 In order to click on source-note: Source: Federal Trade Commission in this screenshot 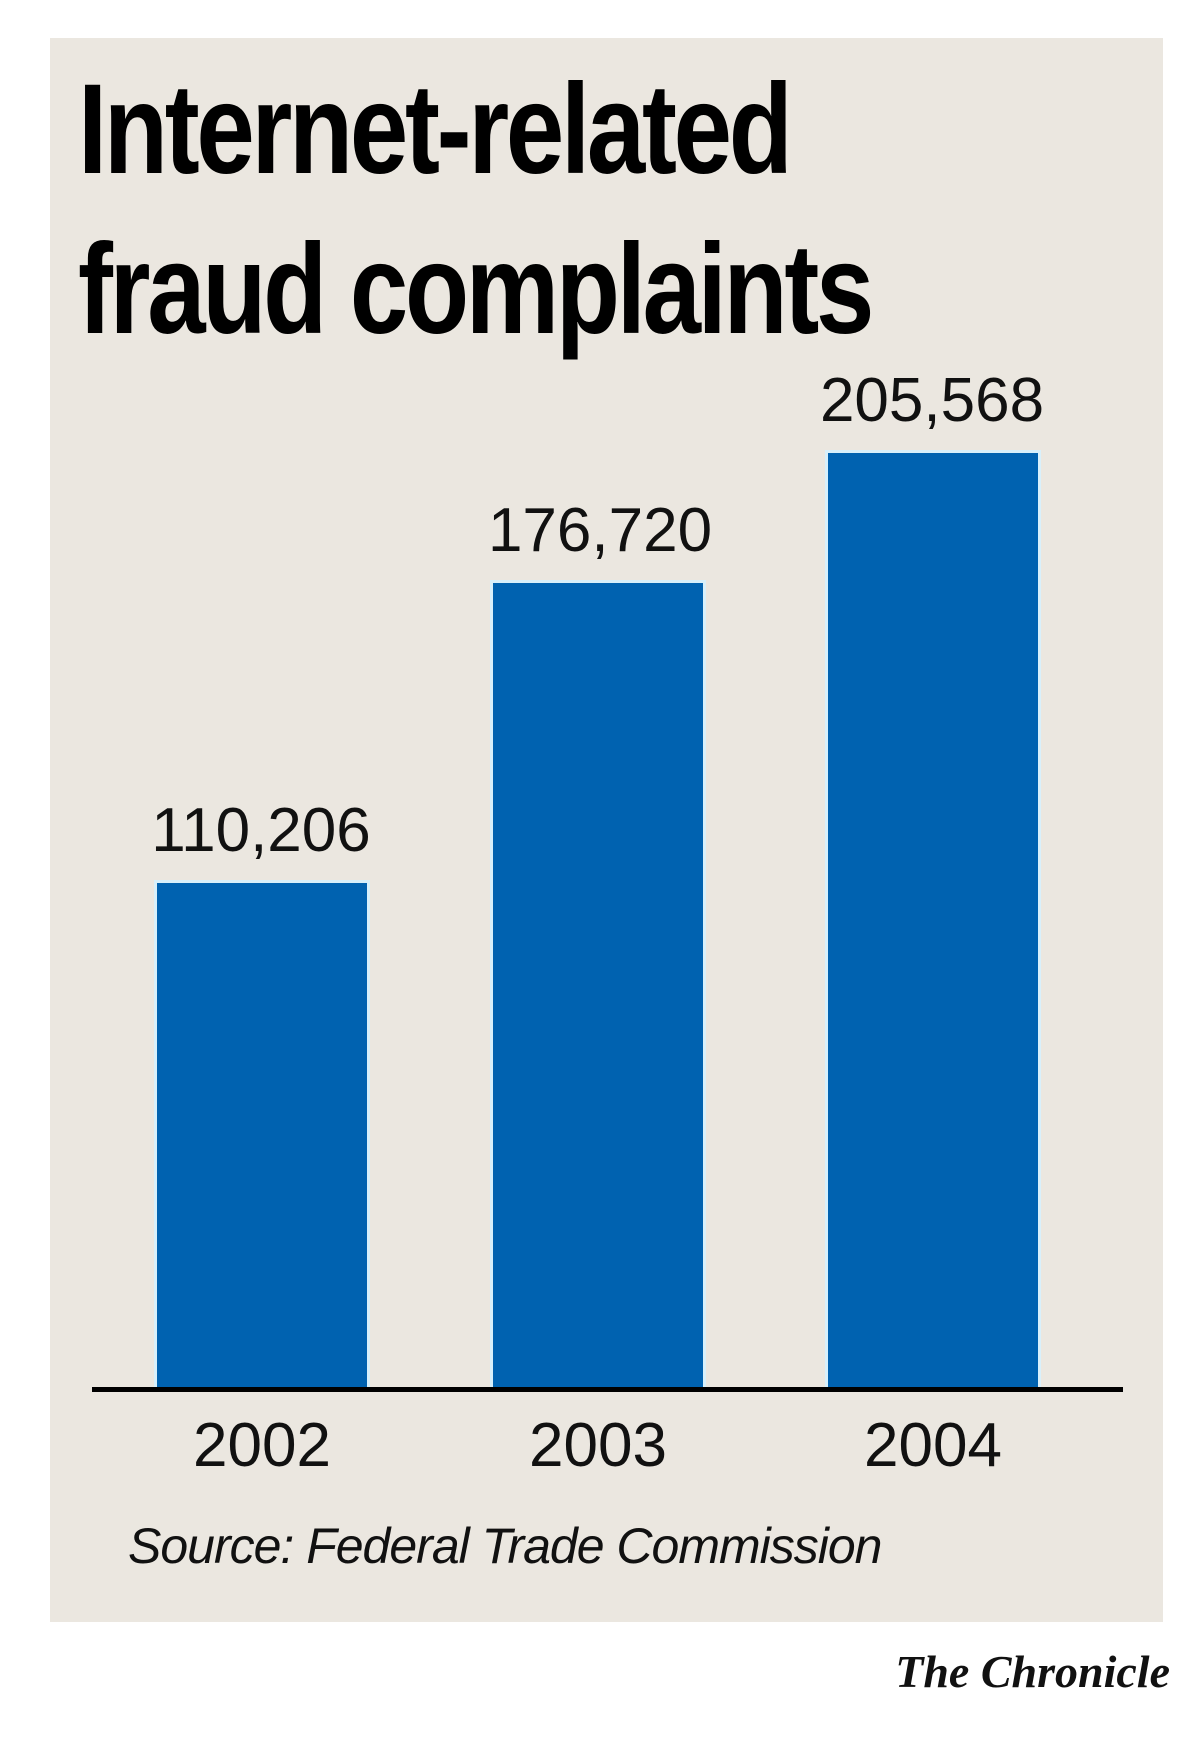, I will do `click(505, 1546)`.